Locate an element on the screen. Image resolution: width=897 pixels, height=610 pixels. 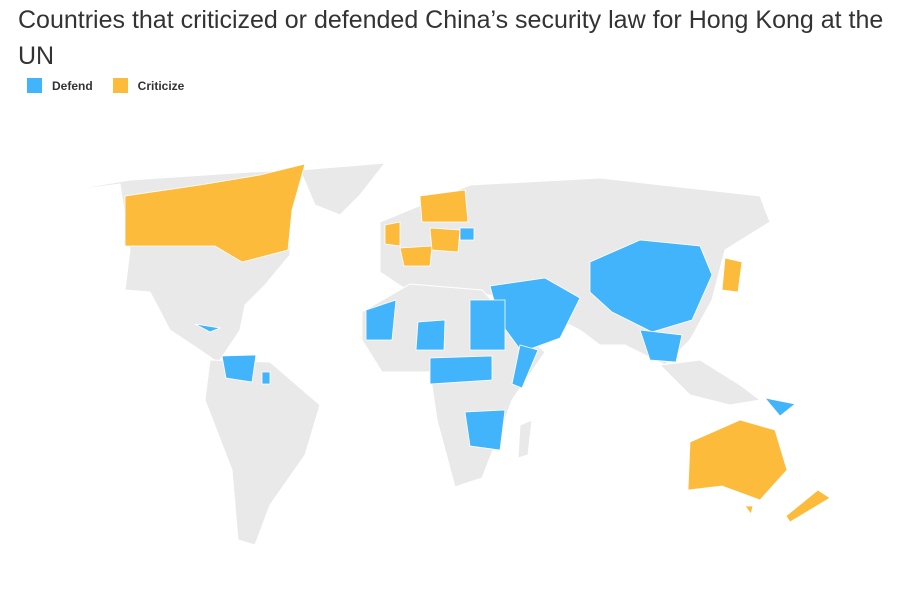
legend: Defend Criticize is located at coordinates (105, 85).